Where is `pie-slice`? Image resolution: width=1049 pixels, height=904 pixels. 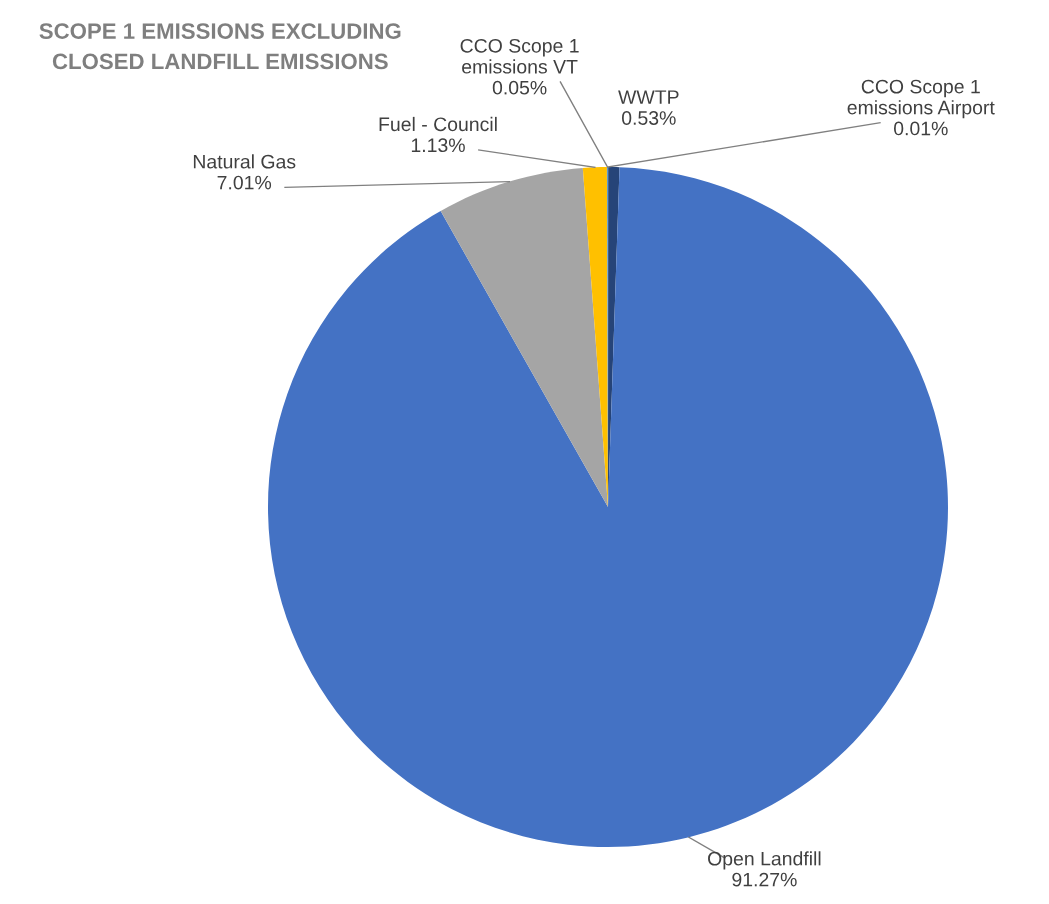 pie-slice is located at coordinates (524, 337).